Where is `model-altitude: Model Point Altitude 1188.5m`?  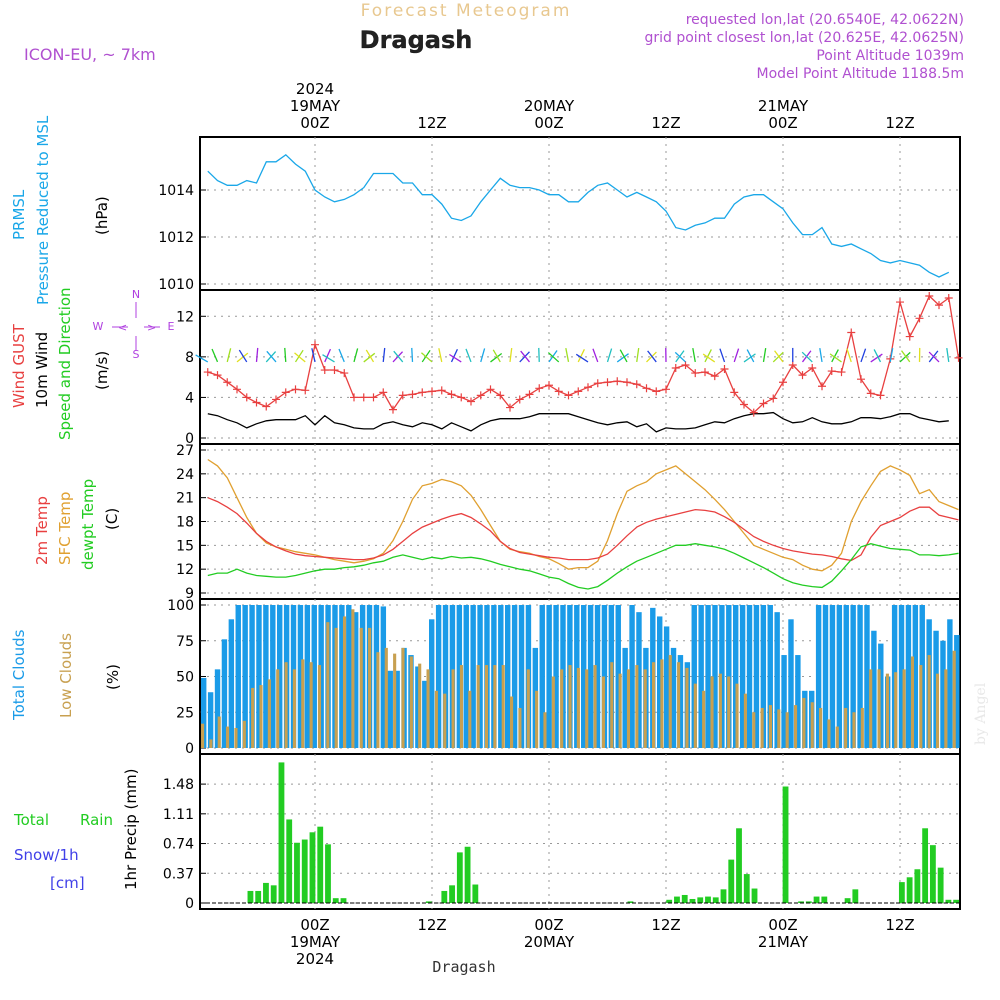
model-altitude: Model Point Altitude 1188.5m is located at coordinates (860, 74).